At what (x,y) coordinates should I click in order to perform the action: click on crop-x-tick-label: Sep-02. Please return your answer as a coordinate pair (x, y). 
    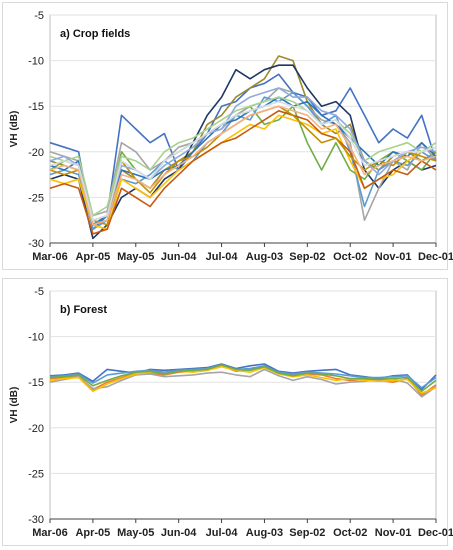
    Looking at the image, I should click on (307, 257).